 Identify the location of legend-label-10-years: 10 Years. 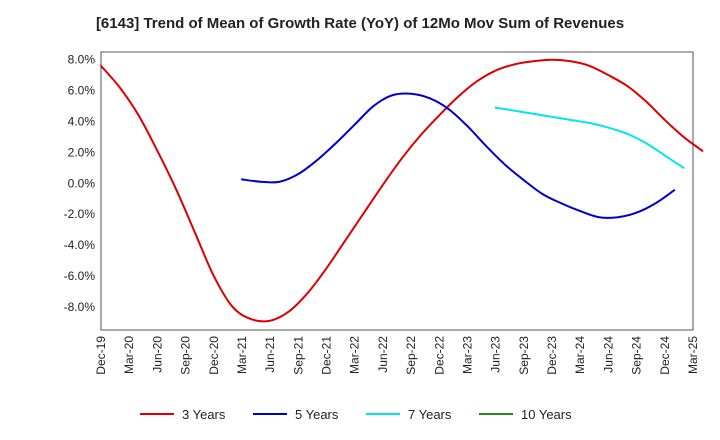
(546, 414).